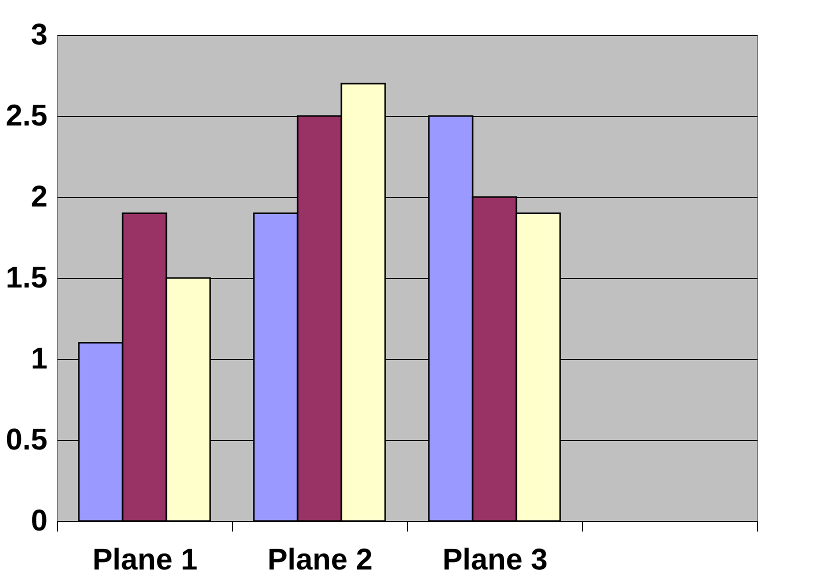 The height and width of the screenshot is (588, 821). What do you see at coordinates (39, 521) in the screenshot?
I see `y-tick-label: 0` at bounding box center [39, 521].